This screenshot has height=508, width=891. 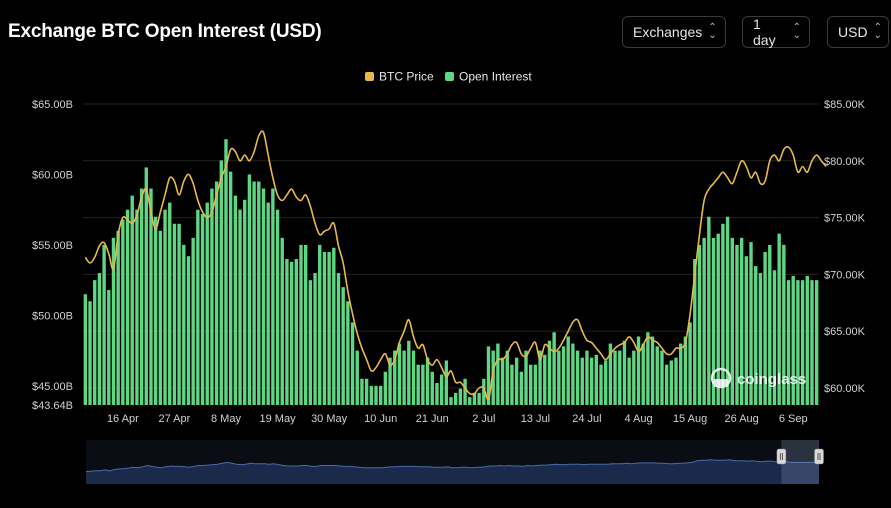 I want to click on range-navigator, so click(x=454, y=462).